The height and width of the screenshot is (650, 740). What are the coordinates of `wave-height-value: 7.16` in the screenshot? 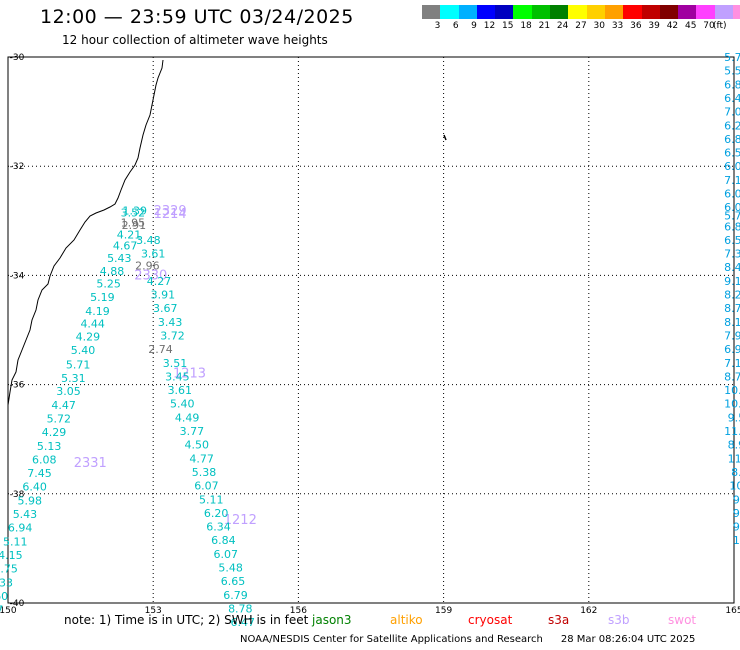 It's located at (732, 180).